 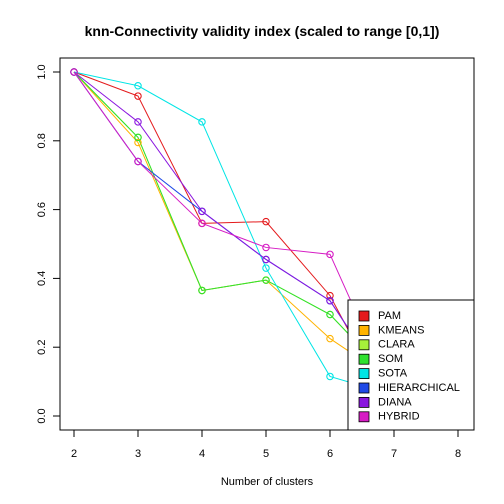 I want to click on legend-box, so click(x=411, y=365).